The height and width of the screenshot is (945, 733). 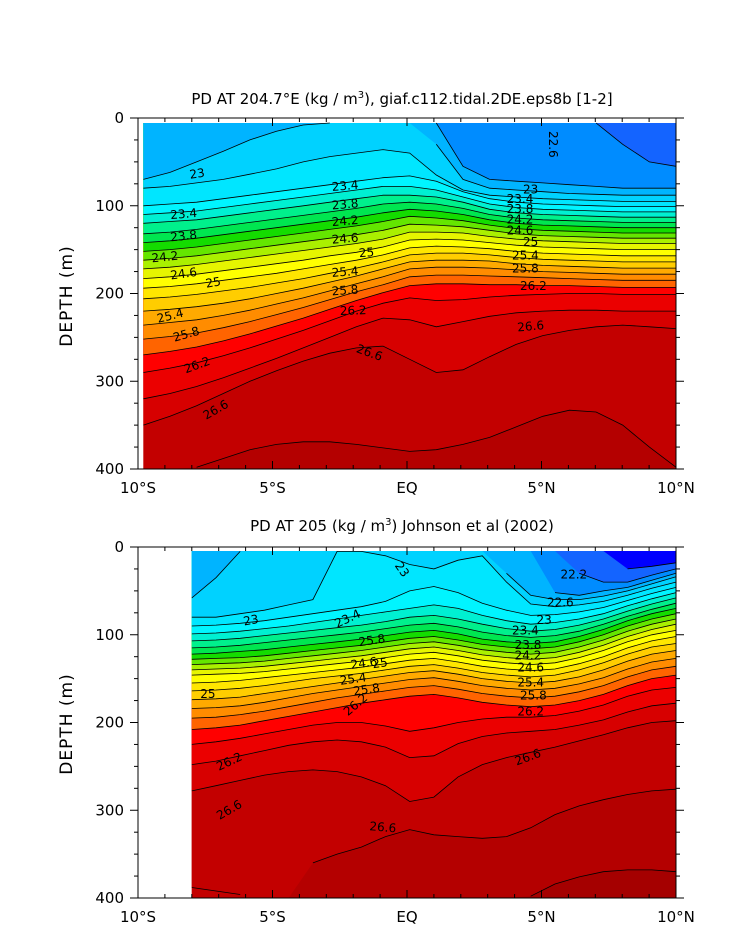 What do you see at coordinates (531, 326) in the screenshot?
I see `contour-label: 26.6` at bounding box center [531, 326].